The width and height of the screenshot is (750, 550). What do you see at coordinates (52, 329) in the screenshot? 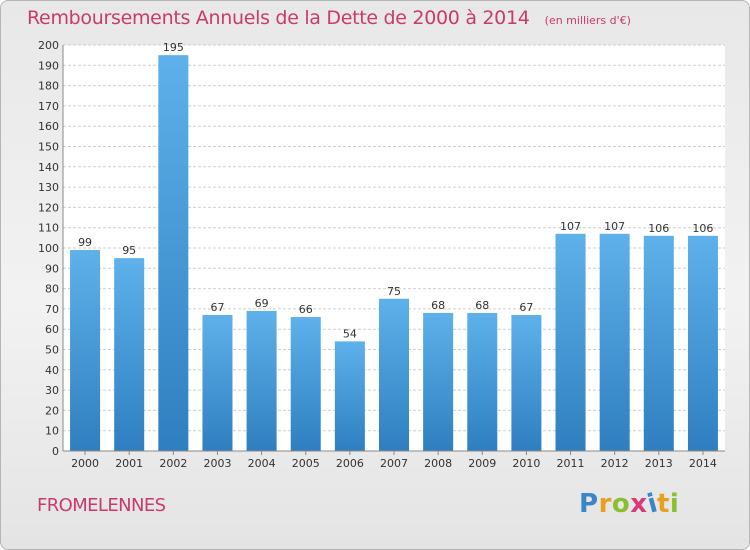
I see `y-tick-label: 60` at bounding box center [52, 329].